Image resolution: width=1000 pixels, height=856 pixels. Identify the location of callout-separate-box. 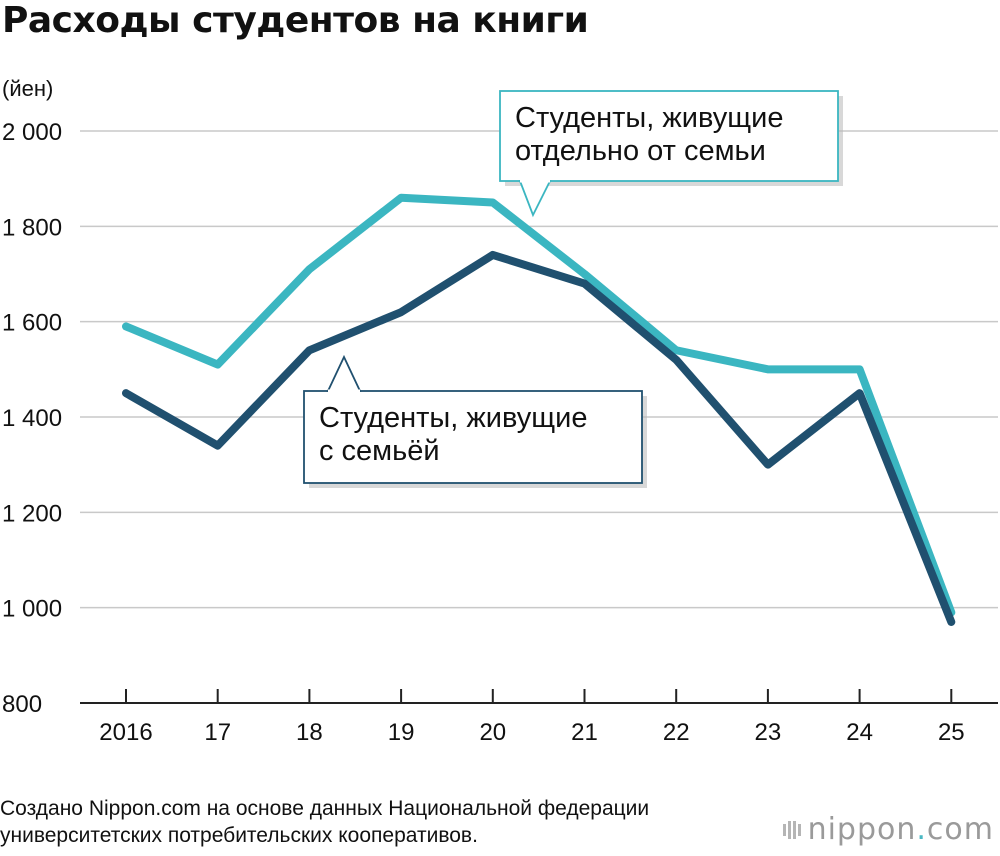
(669, 136).